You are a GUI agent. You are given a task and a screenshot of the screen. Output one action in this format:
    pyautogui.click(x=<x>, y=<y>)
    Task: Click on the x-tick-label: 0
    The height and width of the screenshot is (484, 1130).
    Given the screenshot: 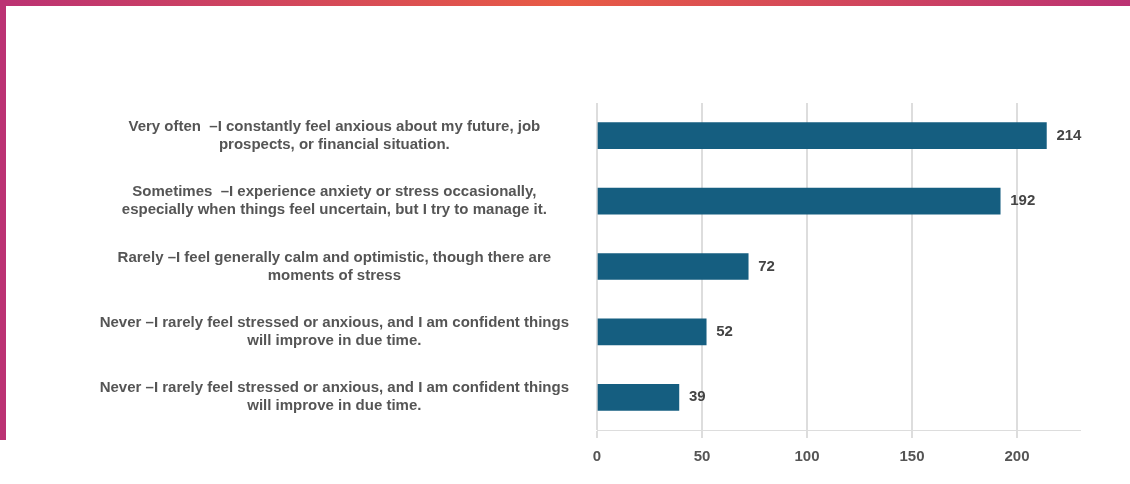 What is the action you would take?
    pyautogui.click(x=597, y=456)
    